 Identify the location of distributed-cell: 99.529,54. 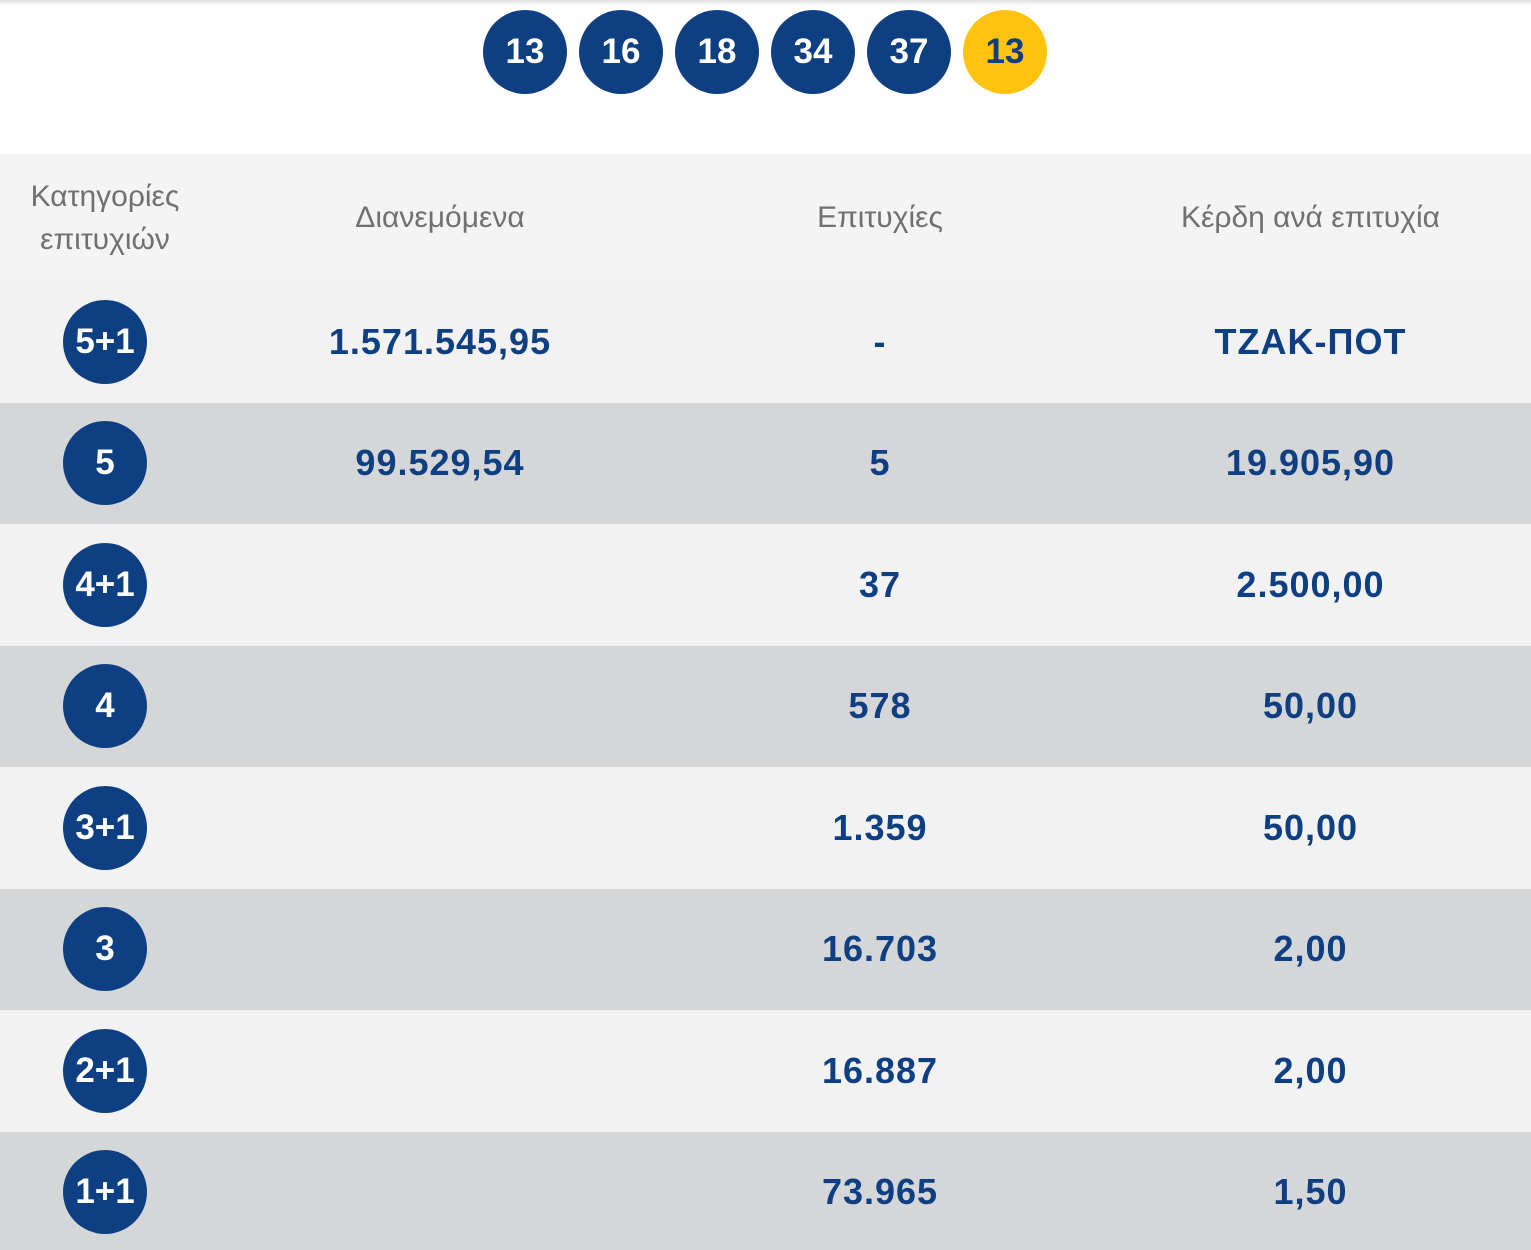
(440, 463).